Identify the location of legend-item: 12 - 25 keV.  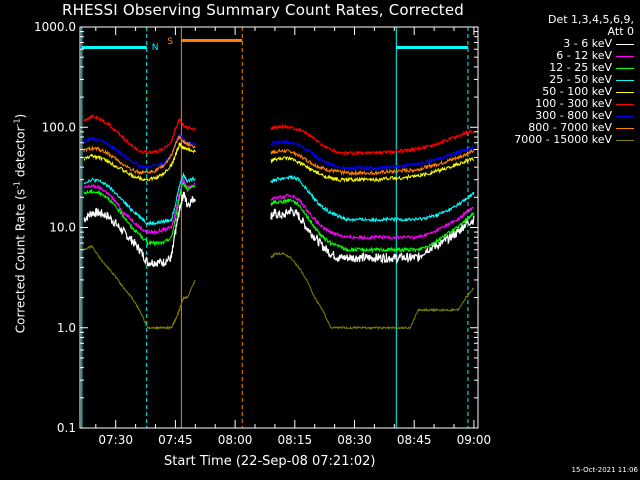
(562, 68).